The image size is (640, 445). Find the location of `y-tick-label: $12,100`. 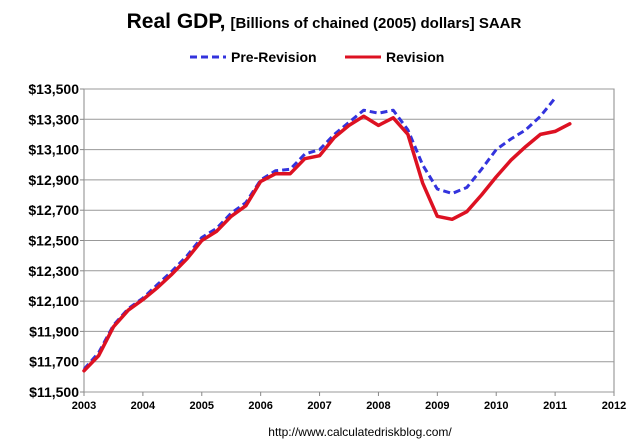

y-tick-label: $12,100 is located at coordinates (53, 301).